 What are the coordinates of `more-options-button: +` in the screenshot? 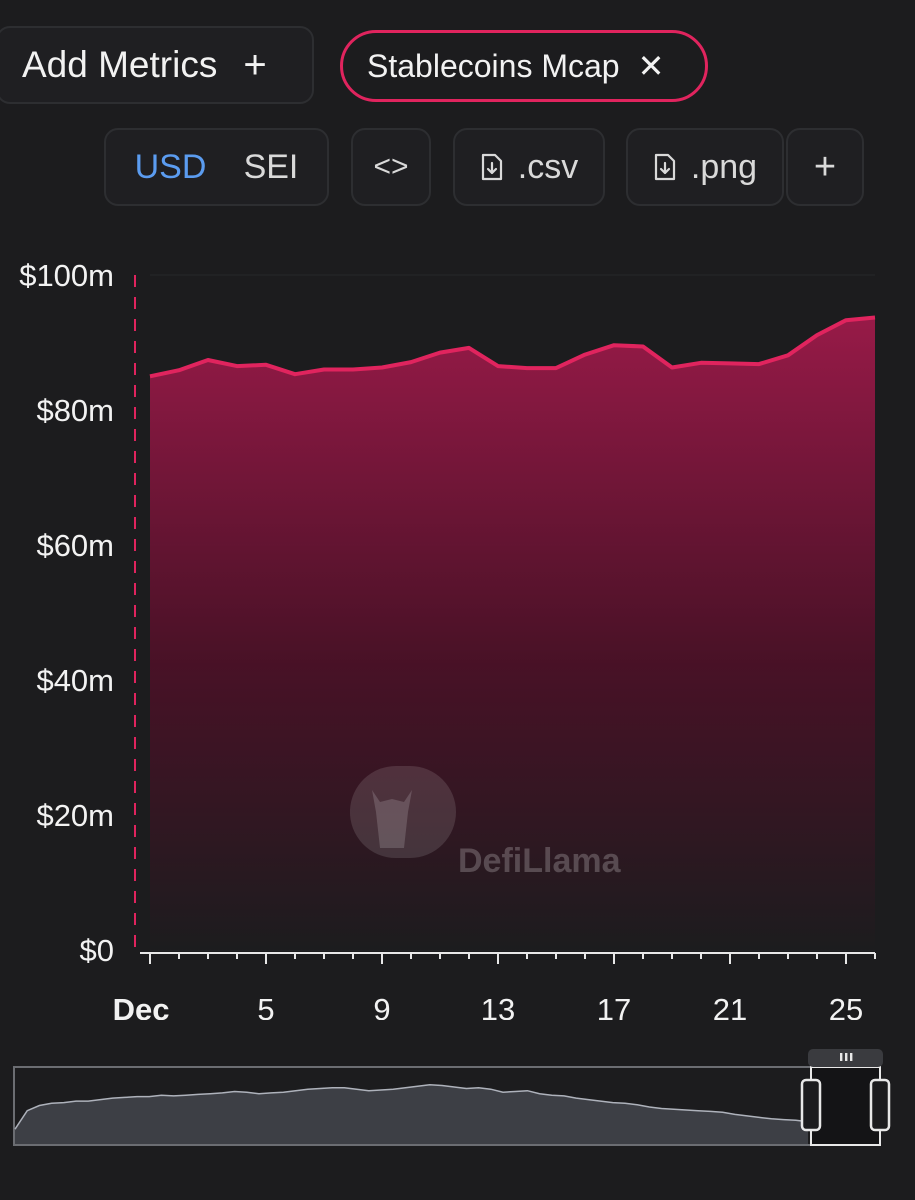 It's located at (825, 167).